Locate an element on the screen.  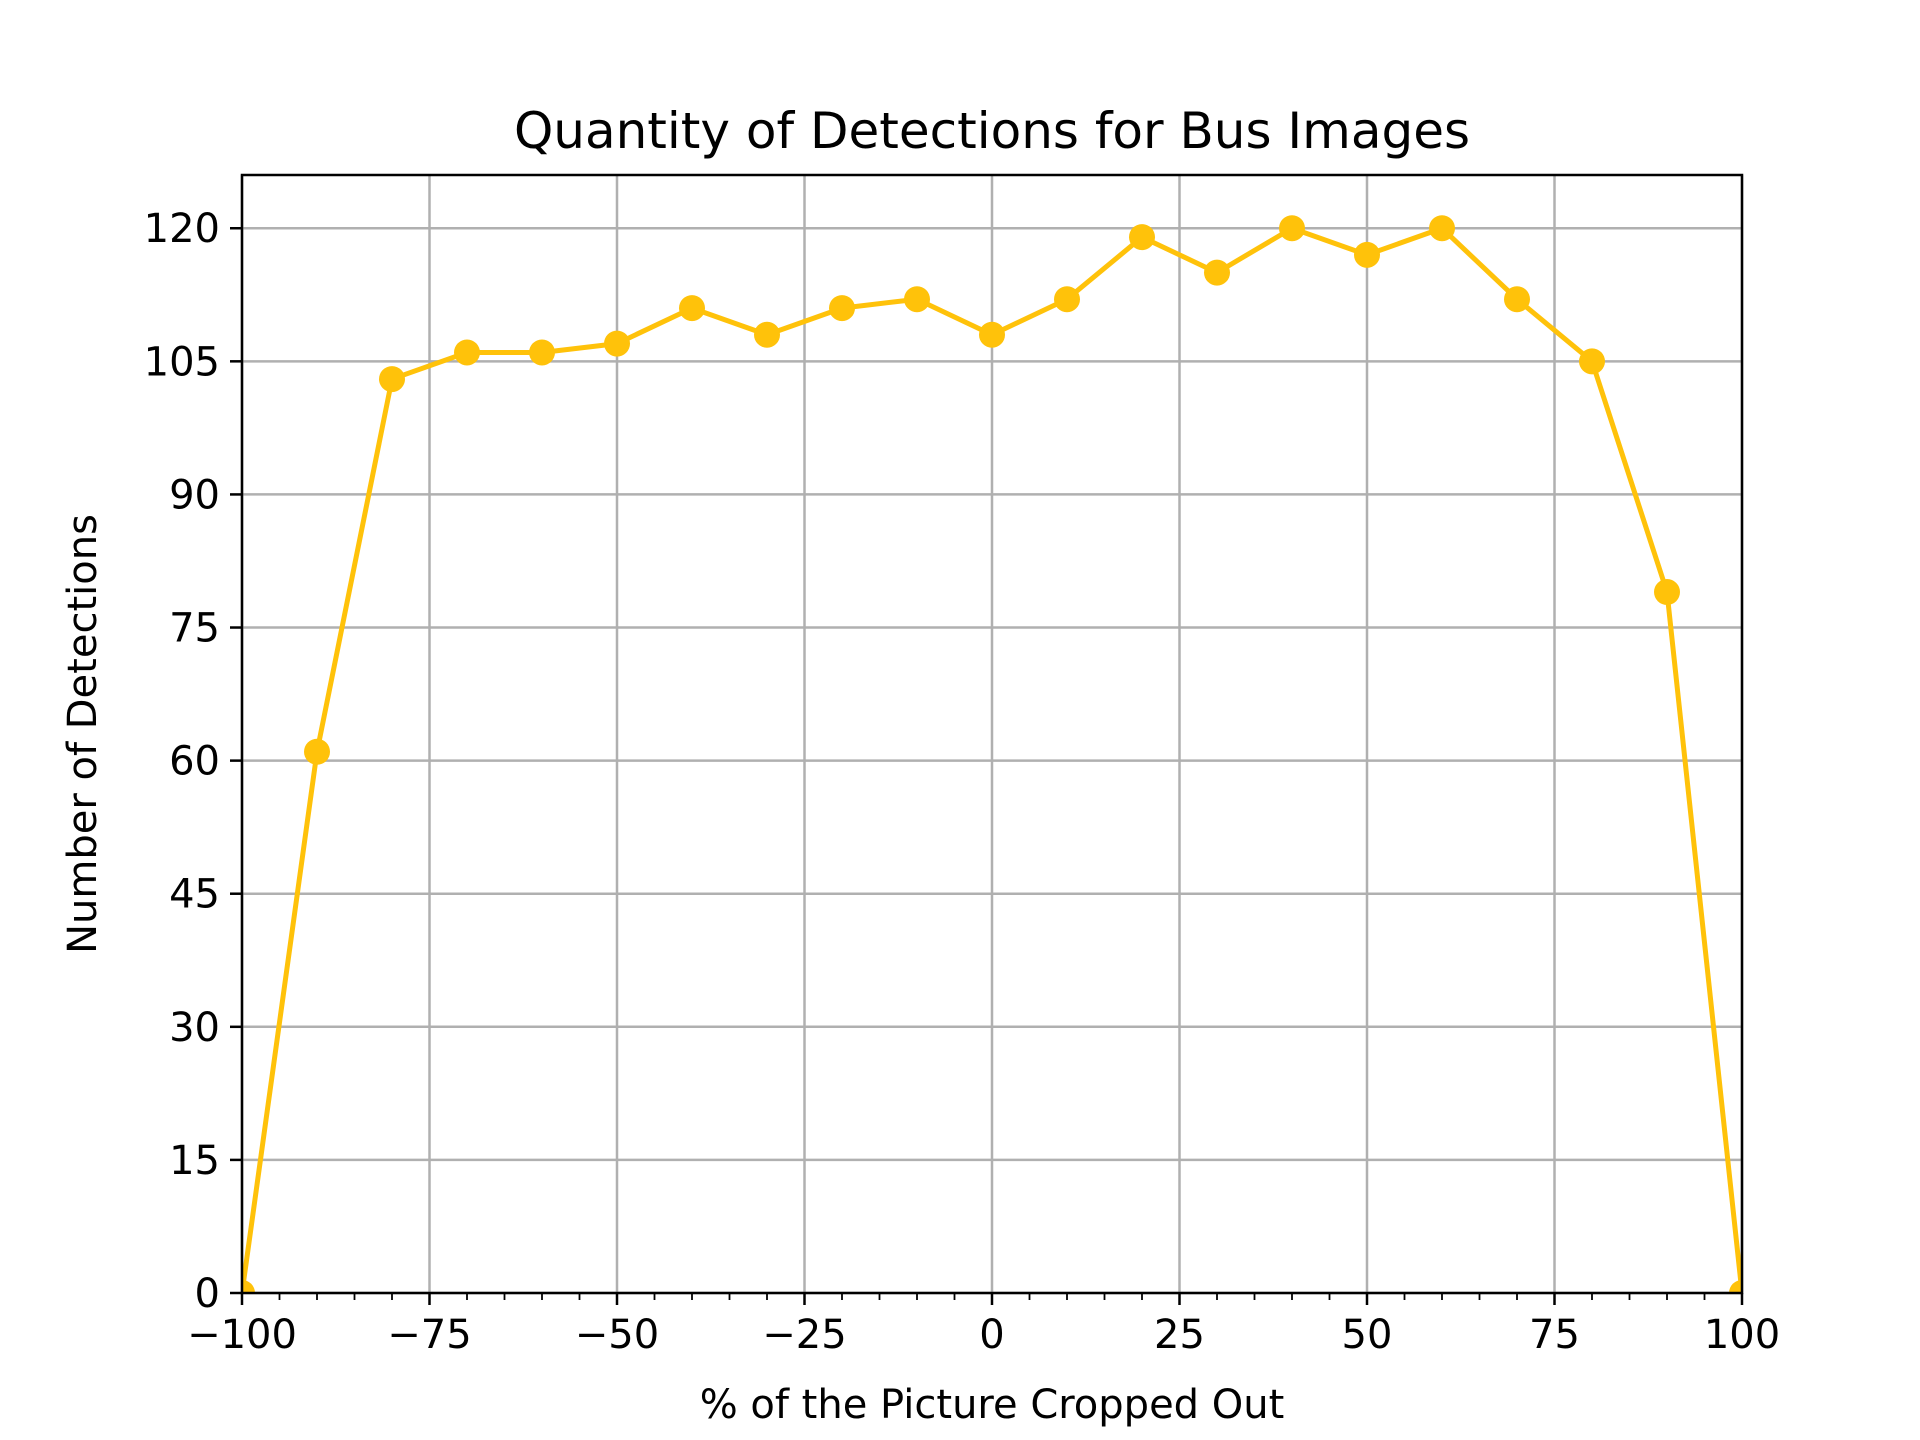
x-tick-label: 75 is located at coordinates (1554, 1335).